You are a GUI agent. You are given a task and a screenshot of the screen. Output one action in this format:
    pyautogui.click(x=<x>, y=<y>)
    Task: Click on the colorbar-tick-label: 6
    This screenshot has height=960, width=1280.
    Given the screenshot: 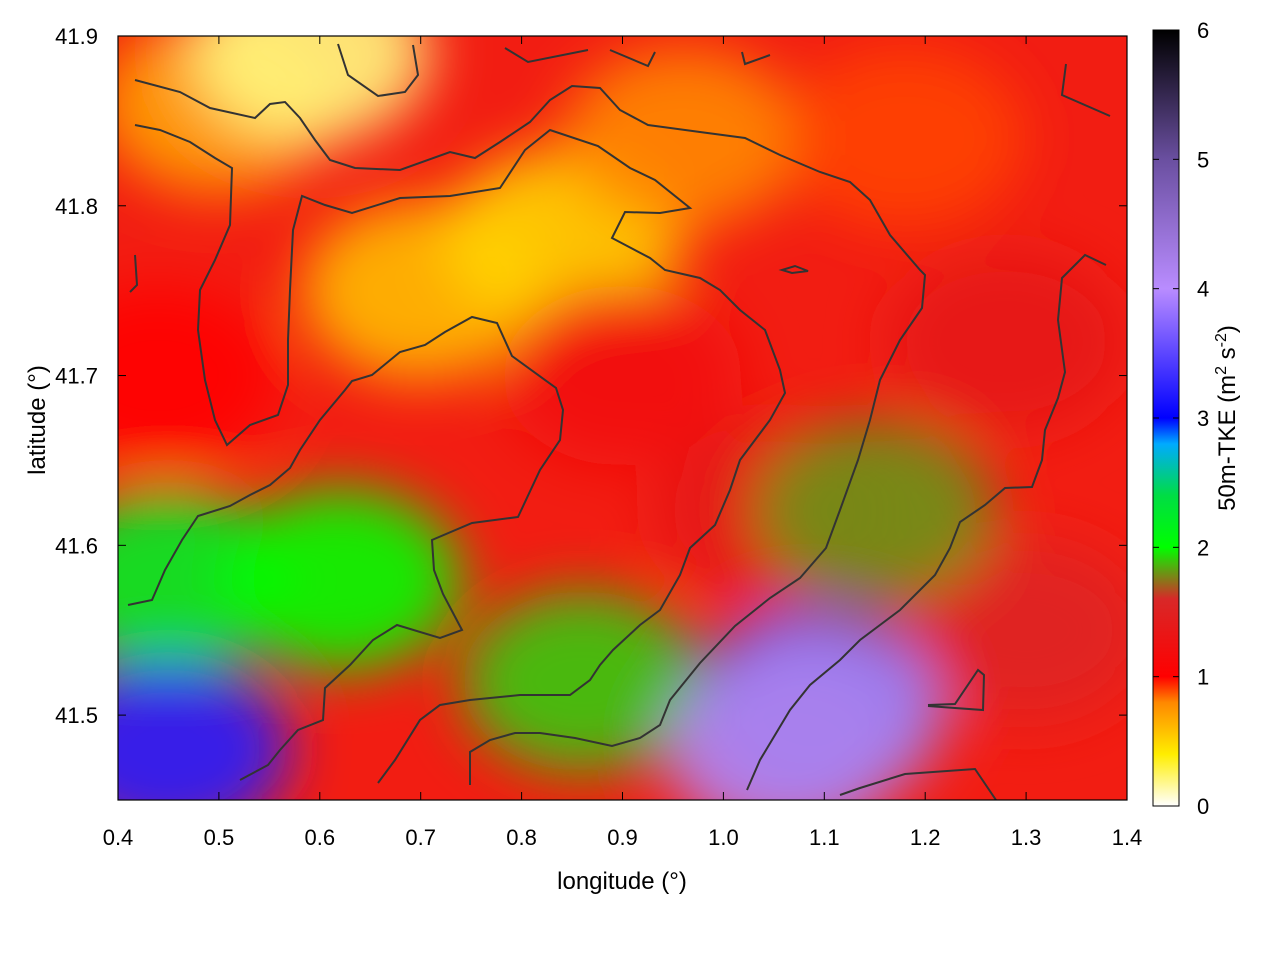 What is the action you would take?
    pyautogui.click(x=1203, y=30)
    